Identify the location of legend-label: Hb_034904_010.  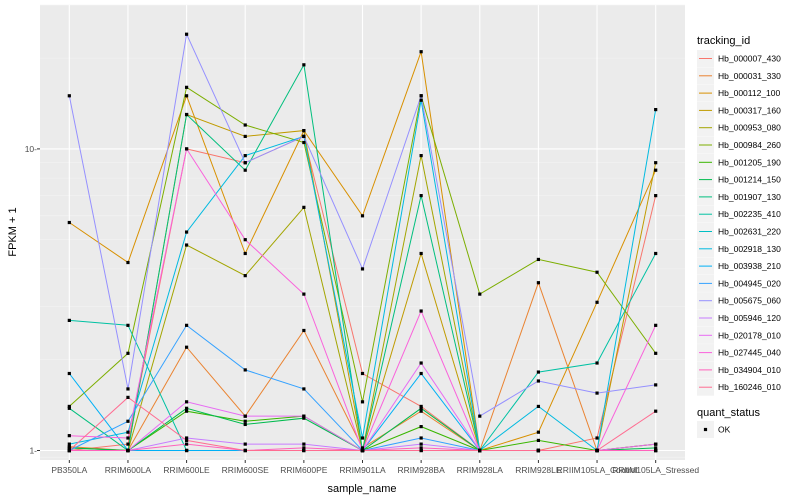
(749, 370).